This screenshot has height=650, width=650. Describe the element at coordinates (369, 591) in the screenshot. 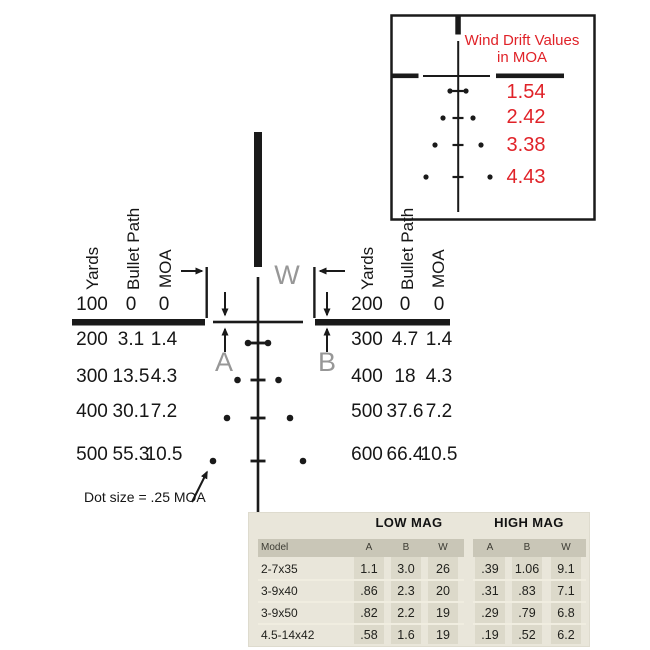

I see `mag-value: .86` at that location.